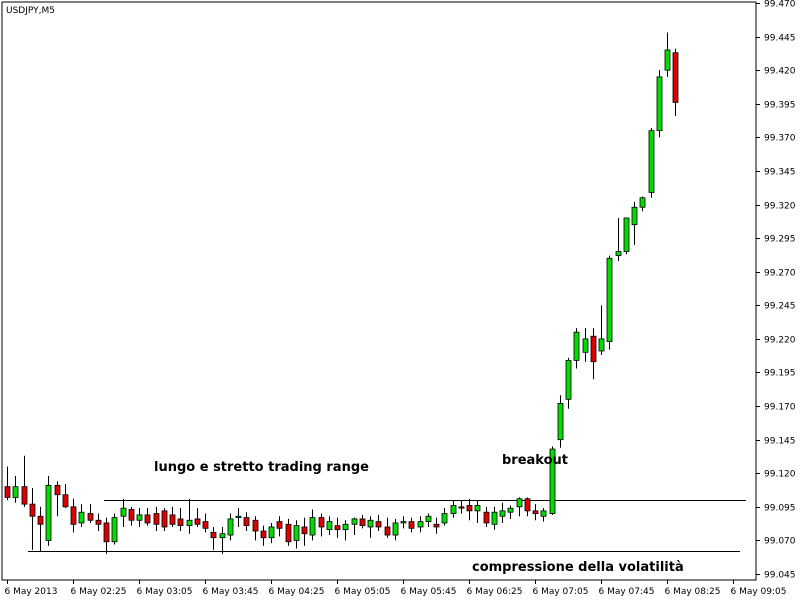 The height and width of the screenshot is (600, 800). What do you see at coordinates (578, 567) in the screenshot?
I see `annotation-volatility-compression: compressione della volatilità` at bounding box center [578, 567].